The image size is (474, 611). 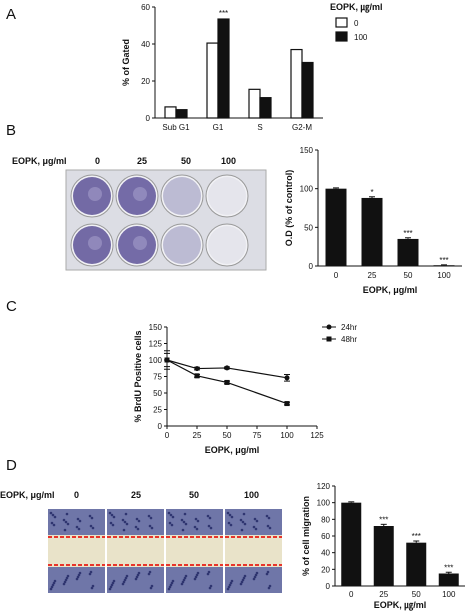 What do you see at coordinates (372, 275) in the screenshot?
I see `b-x-tick-label: 25` at bounding box center [372, 275].